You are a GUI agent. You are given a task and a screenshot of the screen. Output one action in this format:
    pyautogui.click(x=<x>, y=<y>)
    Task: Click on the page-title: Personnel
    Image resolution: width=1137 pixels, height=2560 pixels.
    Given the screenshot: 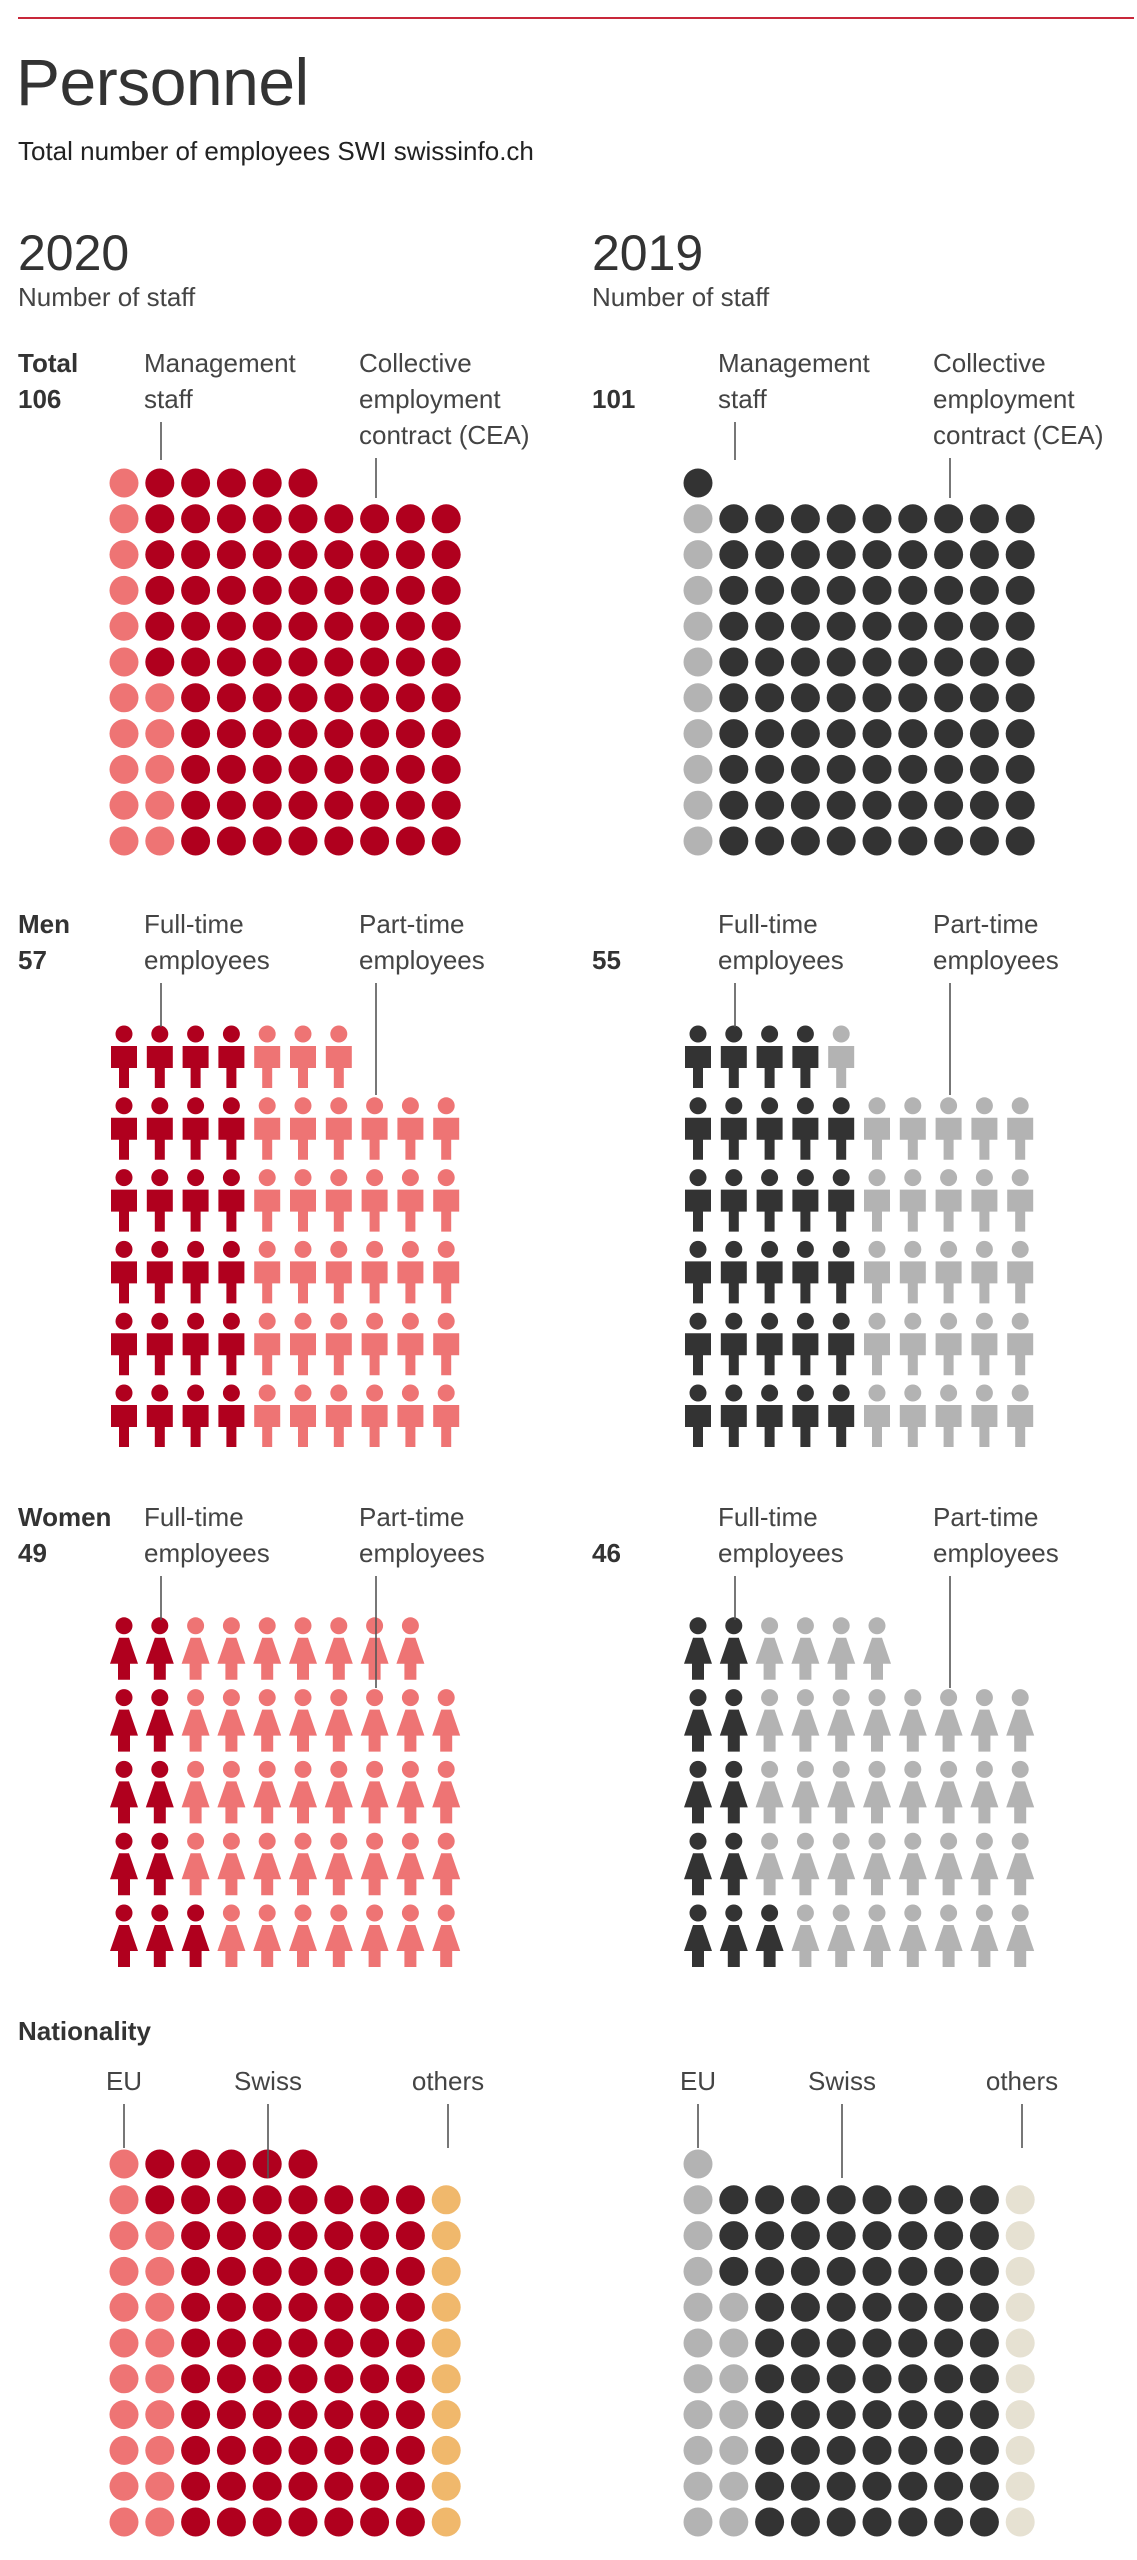 What is the action you would take?
    pyautogui.click(x=162, y=82)
    